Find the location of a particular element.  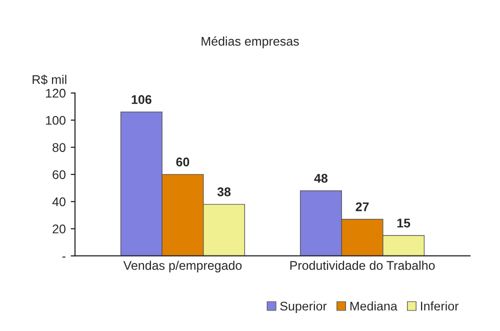

legend-label: Mediana is located at coordinates (374, 306).